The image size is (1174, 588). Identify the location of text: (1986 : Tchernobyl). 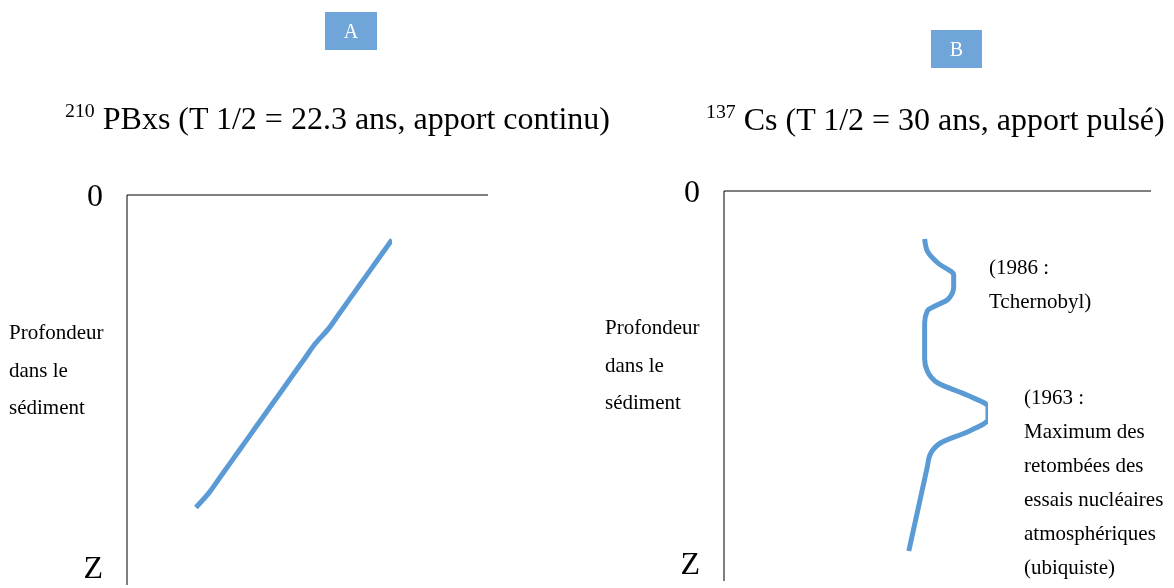
(1040, 284).